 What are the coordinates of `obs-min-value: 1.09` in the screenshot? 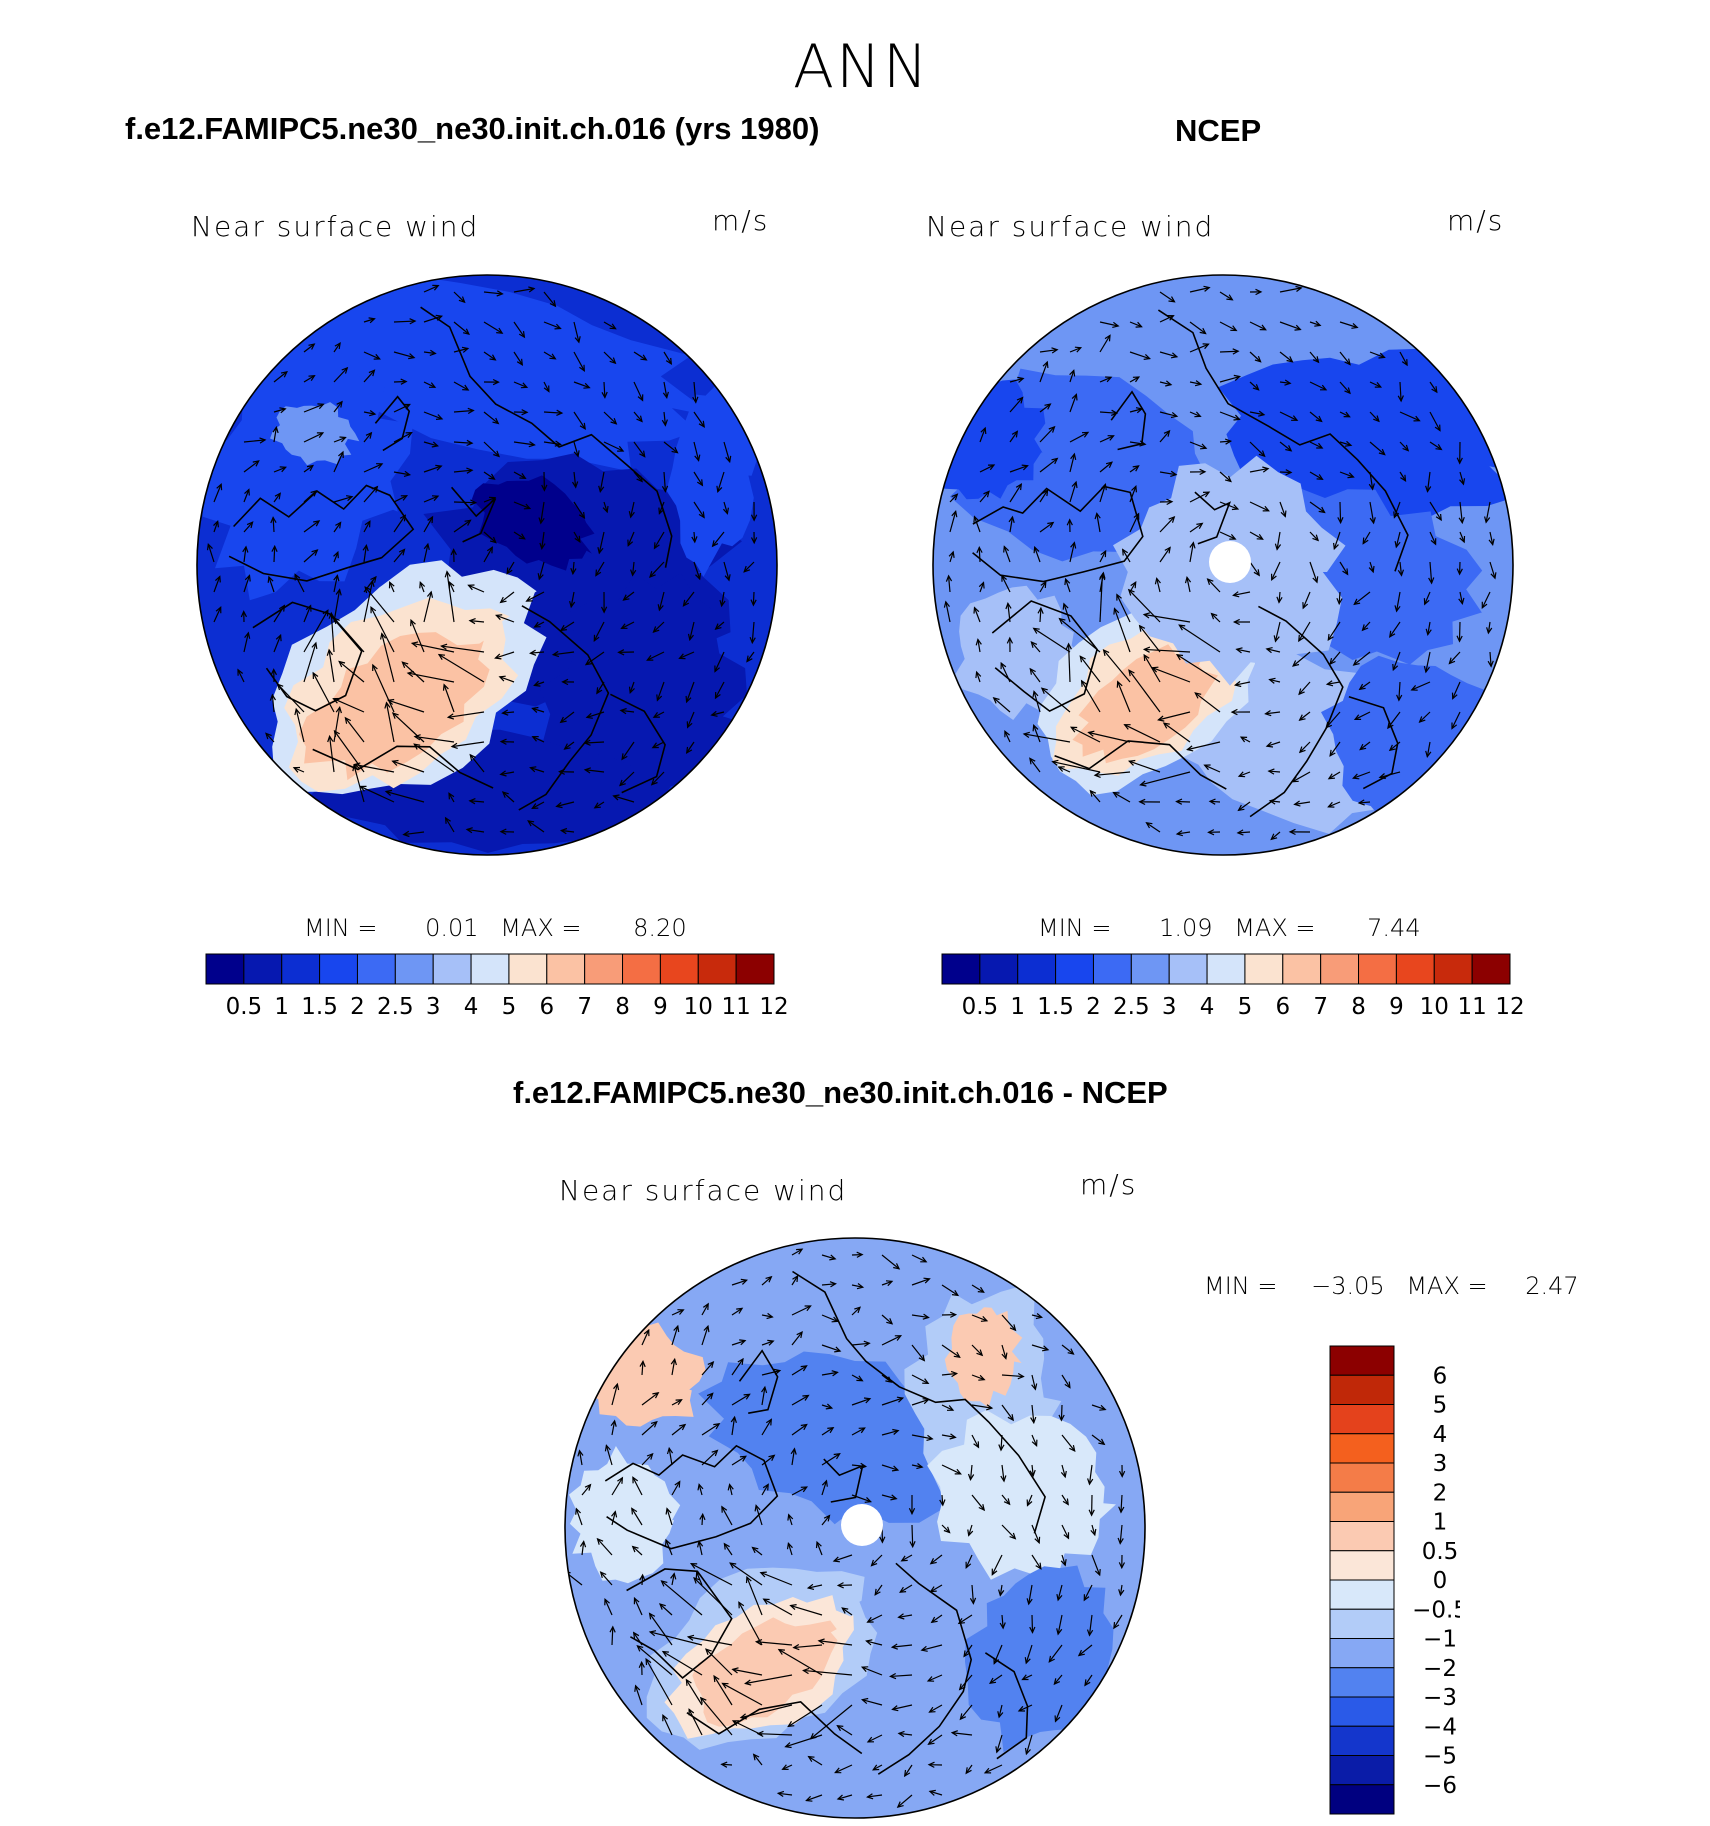 It's located at (1186, 928).